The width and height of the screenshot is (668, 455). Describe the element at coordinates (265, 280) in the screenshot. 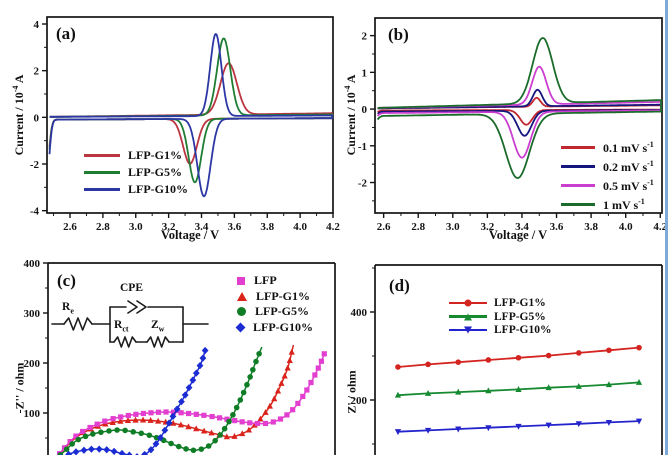

I see `legend-label: LFP` at that location.